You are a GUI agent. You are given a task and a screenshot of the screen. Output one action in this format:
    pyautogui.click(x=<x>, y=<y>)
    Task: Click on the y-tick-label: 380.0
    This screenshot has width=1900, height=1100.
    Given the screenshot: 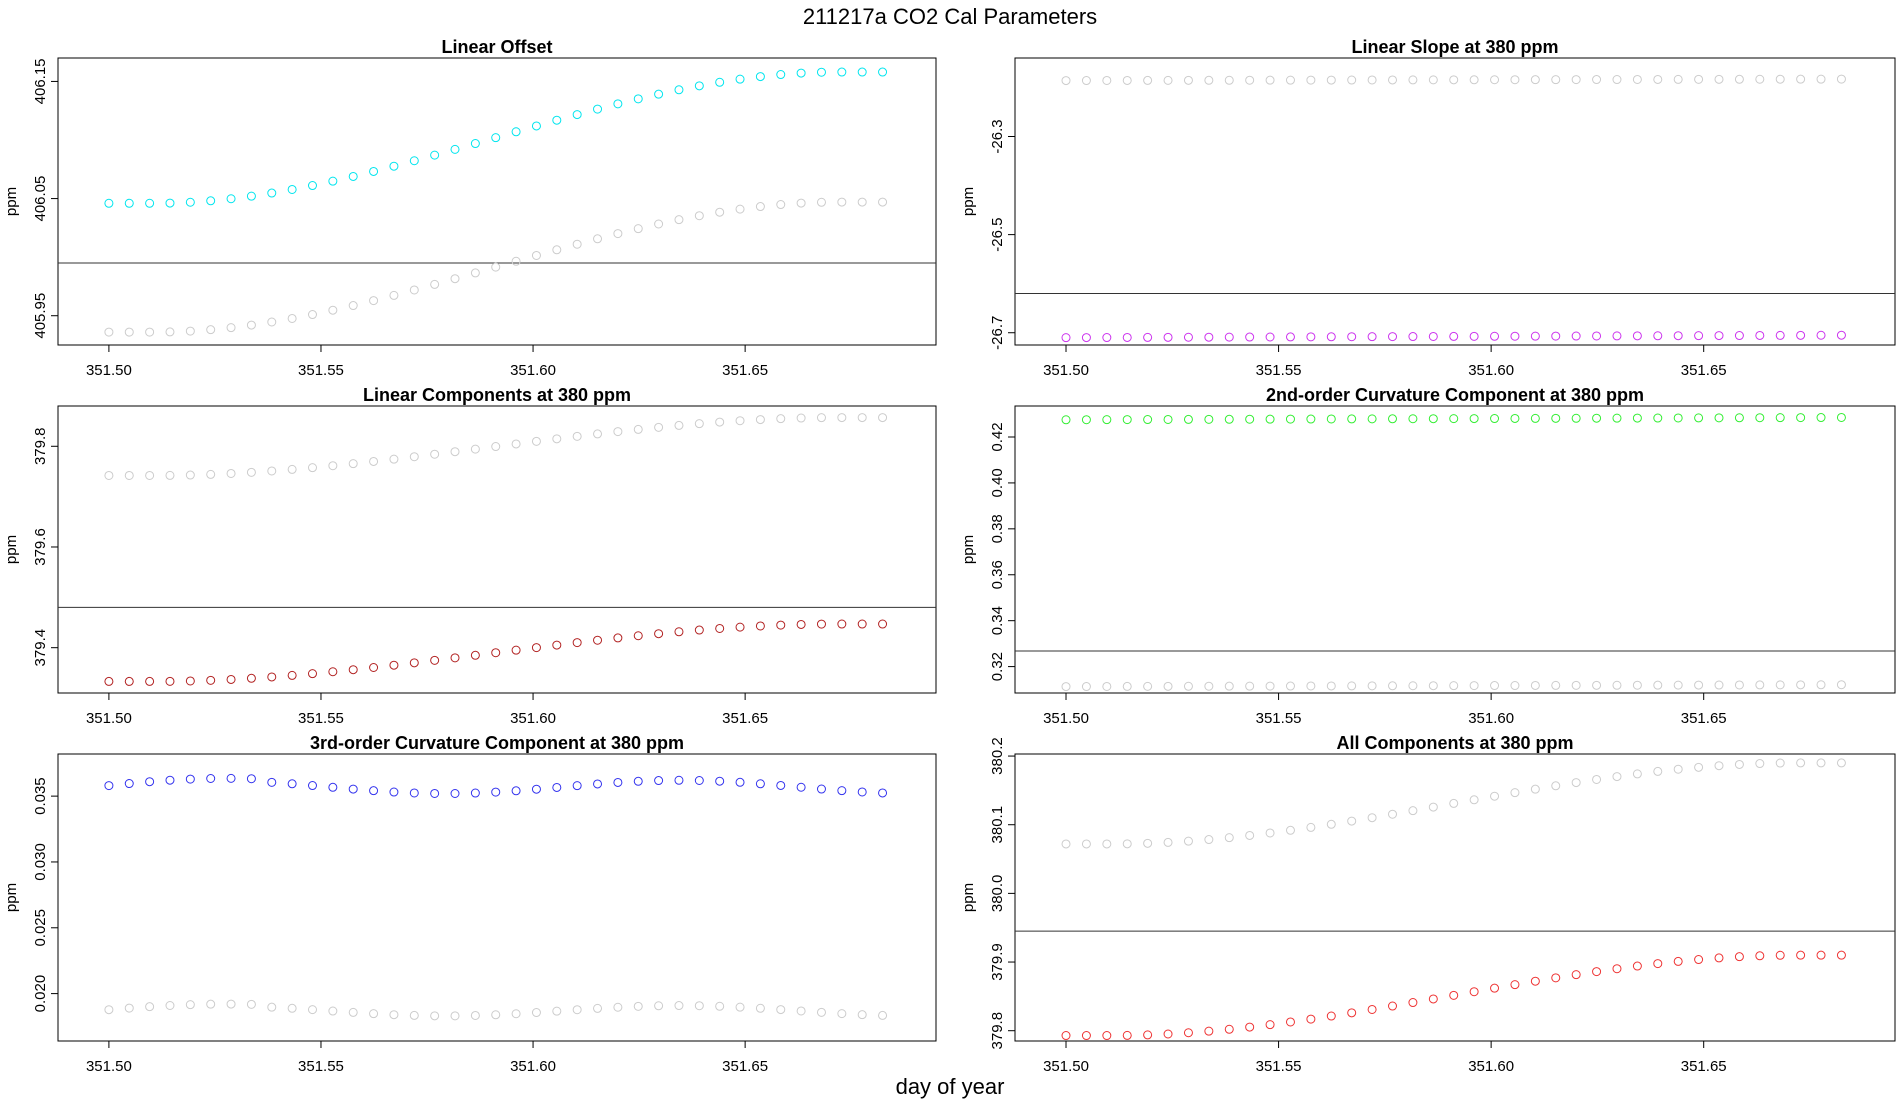 What is the action you would take?
    pyautogui.click(x=997, y=894)
    